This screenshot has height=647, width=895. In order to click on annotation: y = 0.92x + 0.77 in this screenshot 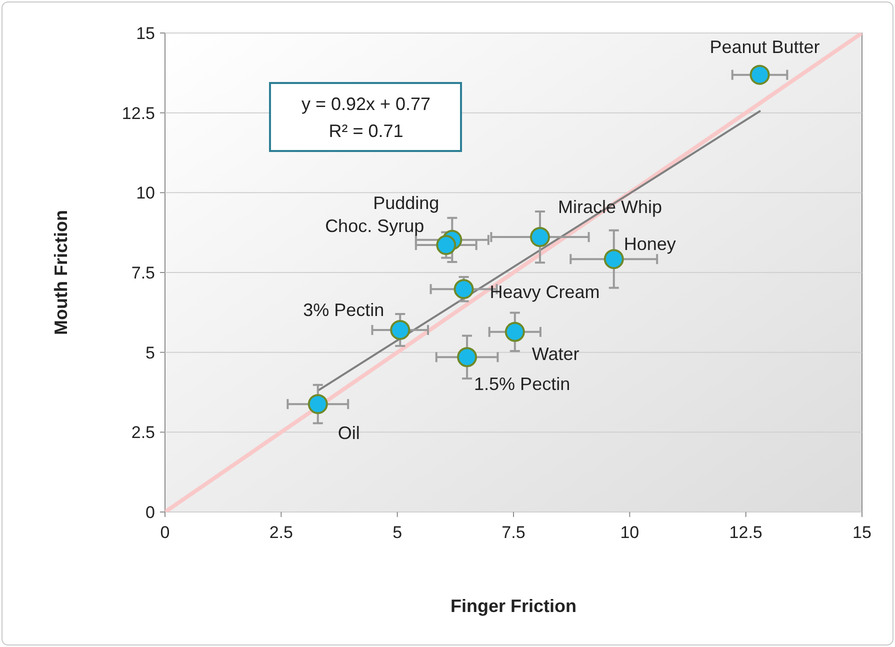, I will do `click(366, 104)`.